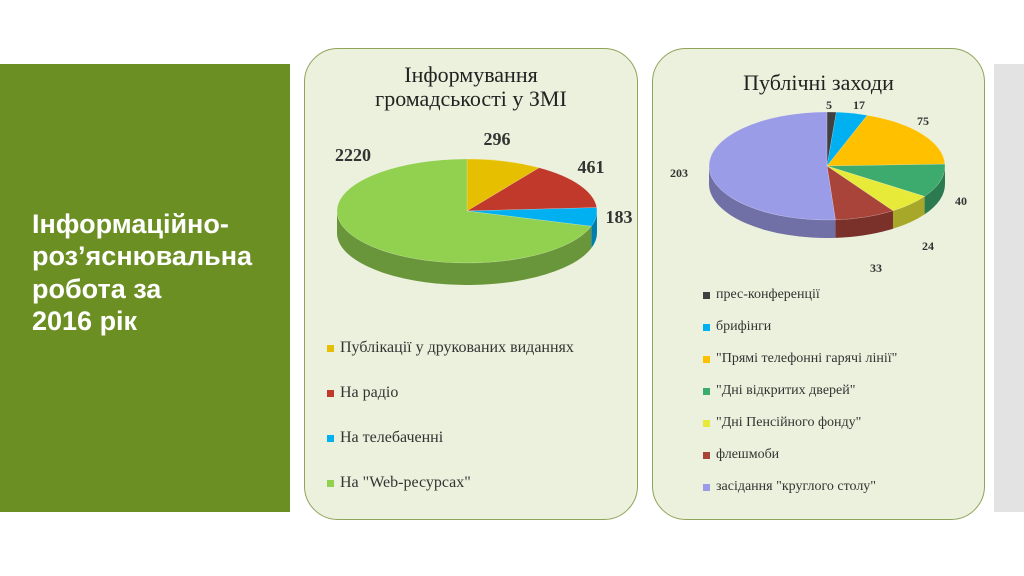 Image resolution: width=1024 pixels, height=576 pixels. I want to click on media-legend-label-2: На телебаченні, so click(392, 437).